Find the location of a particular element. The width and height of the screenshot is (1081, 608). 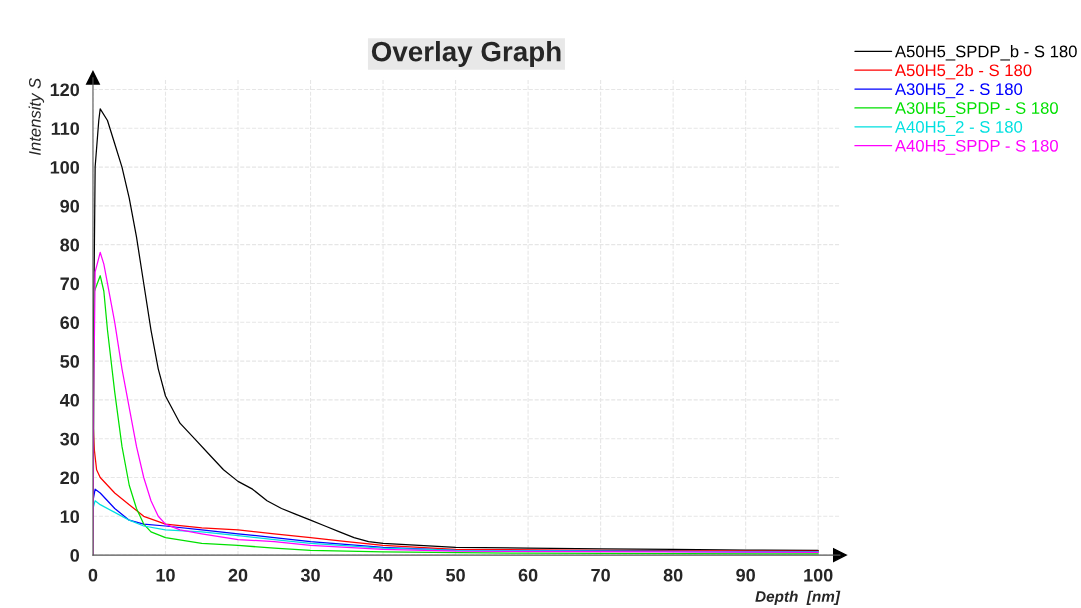

legend-label: A30H5_SPDP - S 180 is located at coordinates (976, 110).